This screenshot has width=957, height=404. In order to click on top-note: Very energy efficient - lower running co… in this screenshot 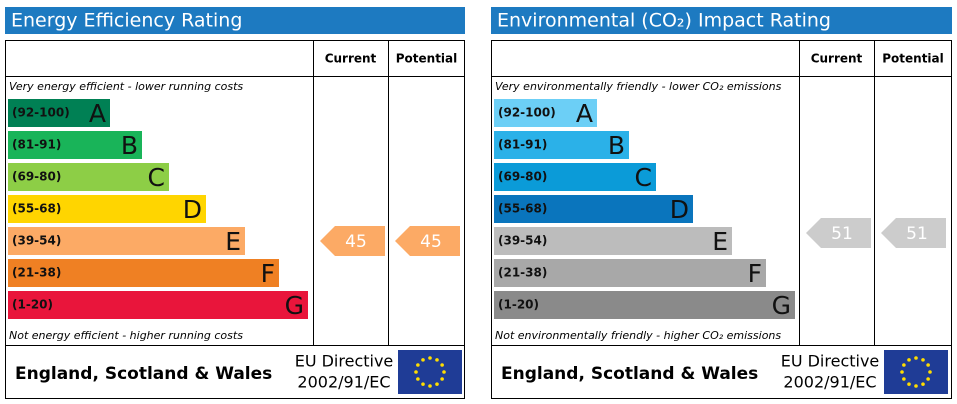, I will do `click(126, 86)`.